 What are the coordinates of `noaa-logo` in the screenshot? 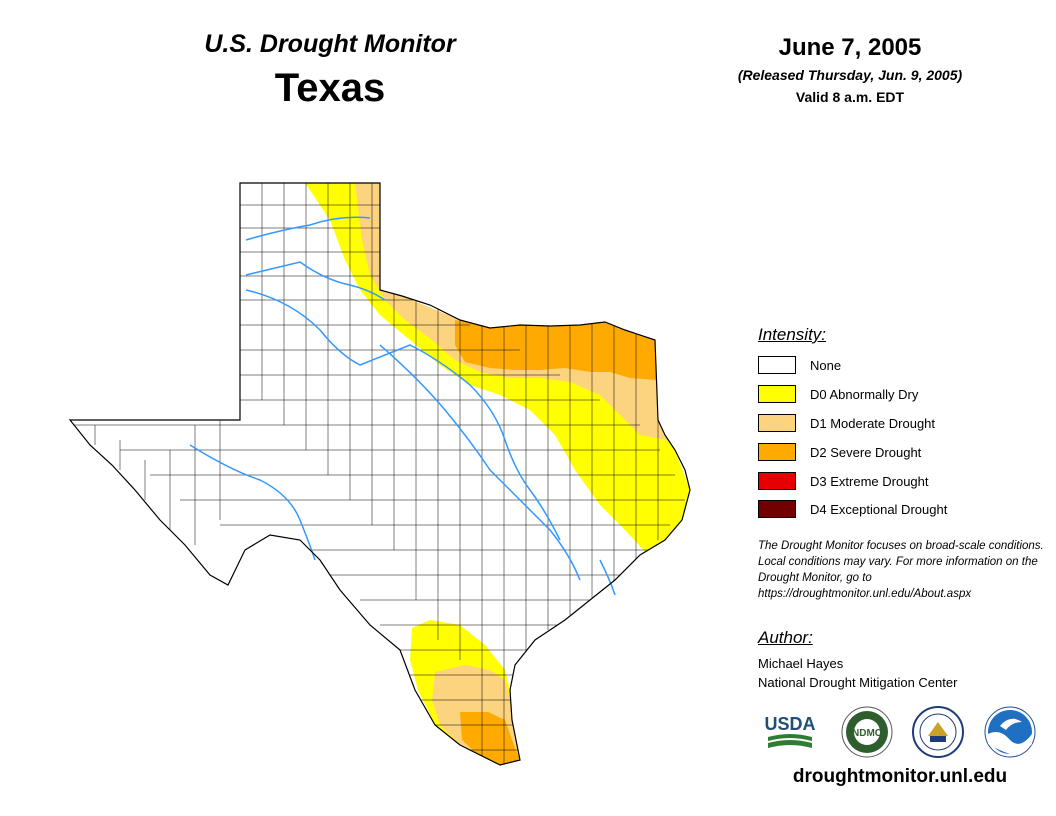 It's located at (1010, 732).